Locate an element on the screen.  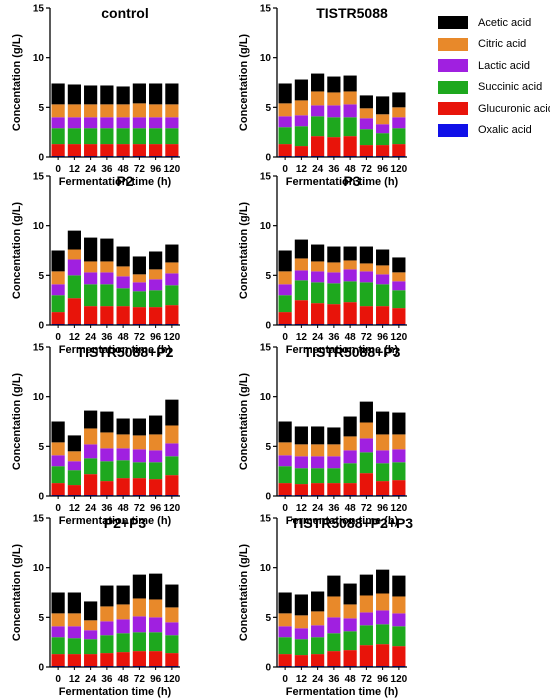
bar-segment-succinic-acid-48h is located at coordinates (350, 473).